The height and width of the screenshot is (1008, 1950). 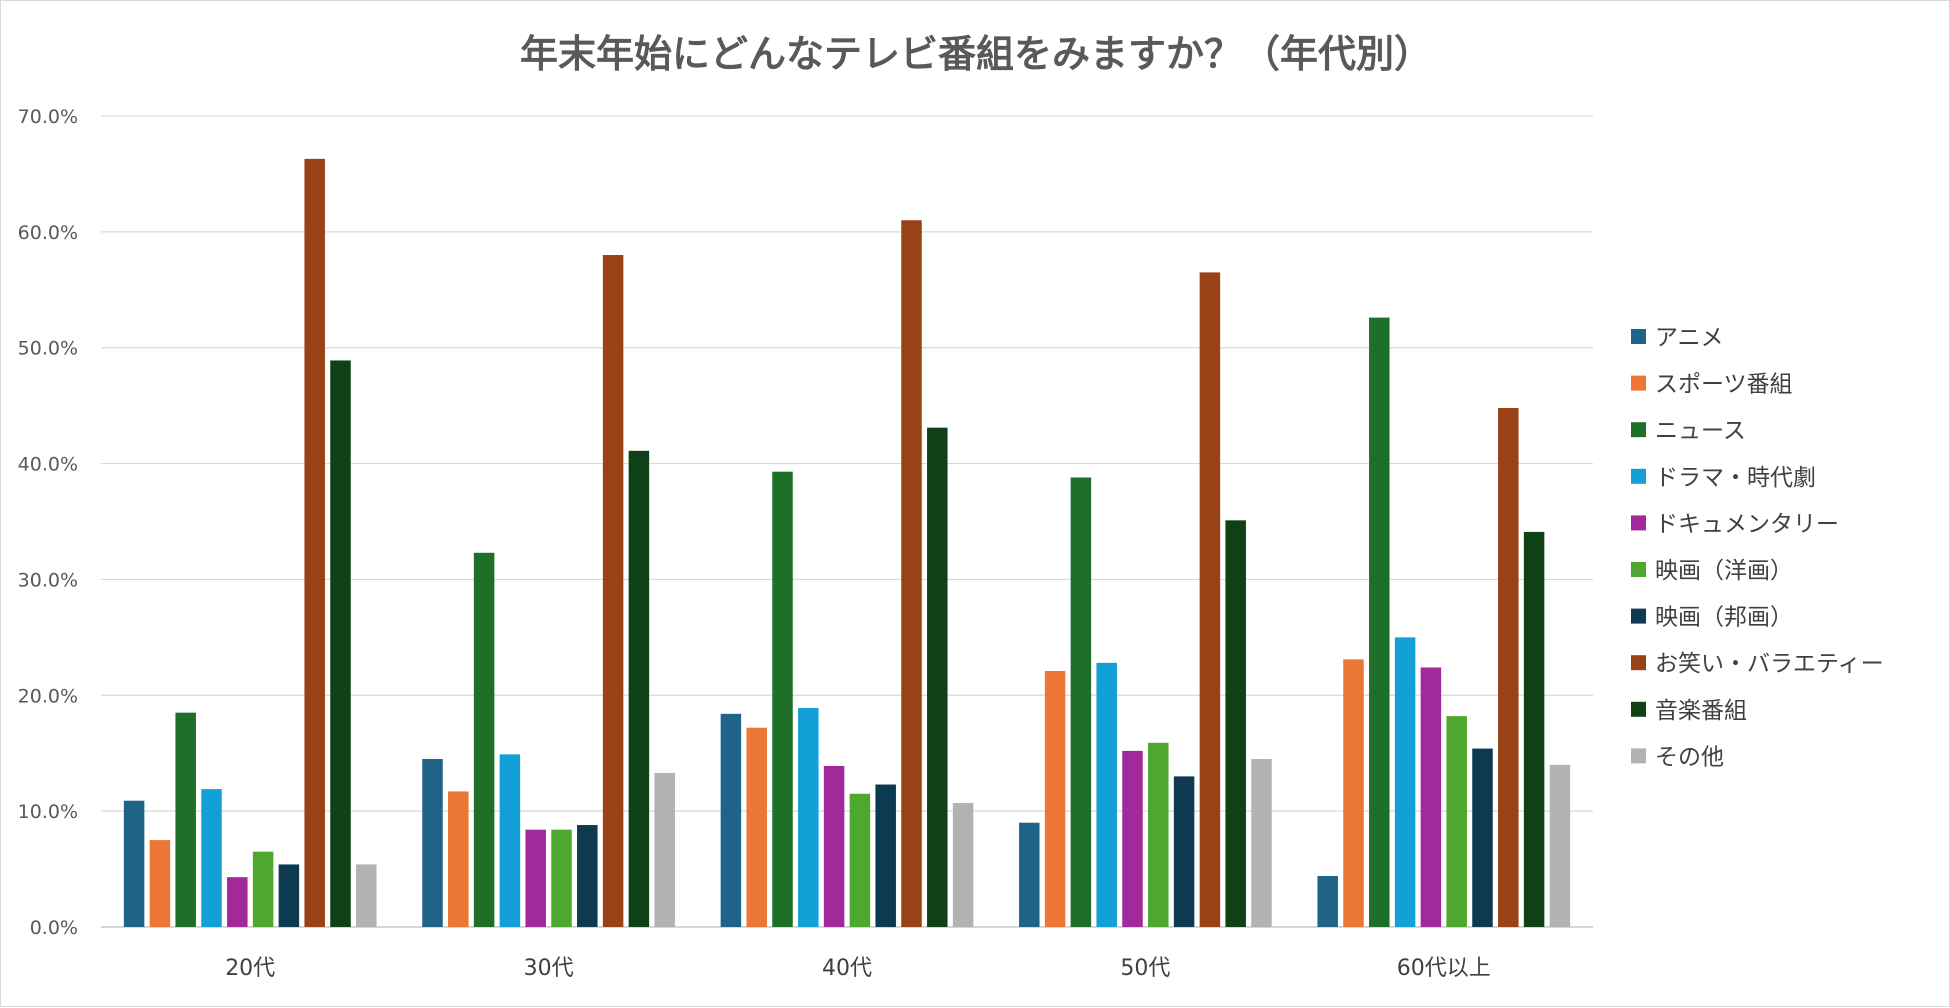 What do you see at coordinates (48, 696) in the screenshot?
I see `y-tick-label: 20.0%` at bounding box center [48, 696].